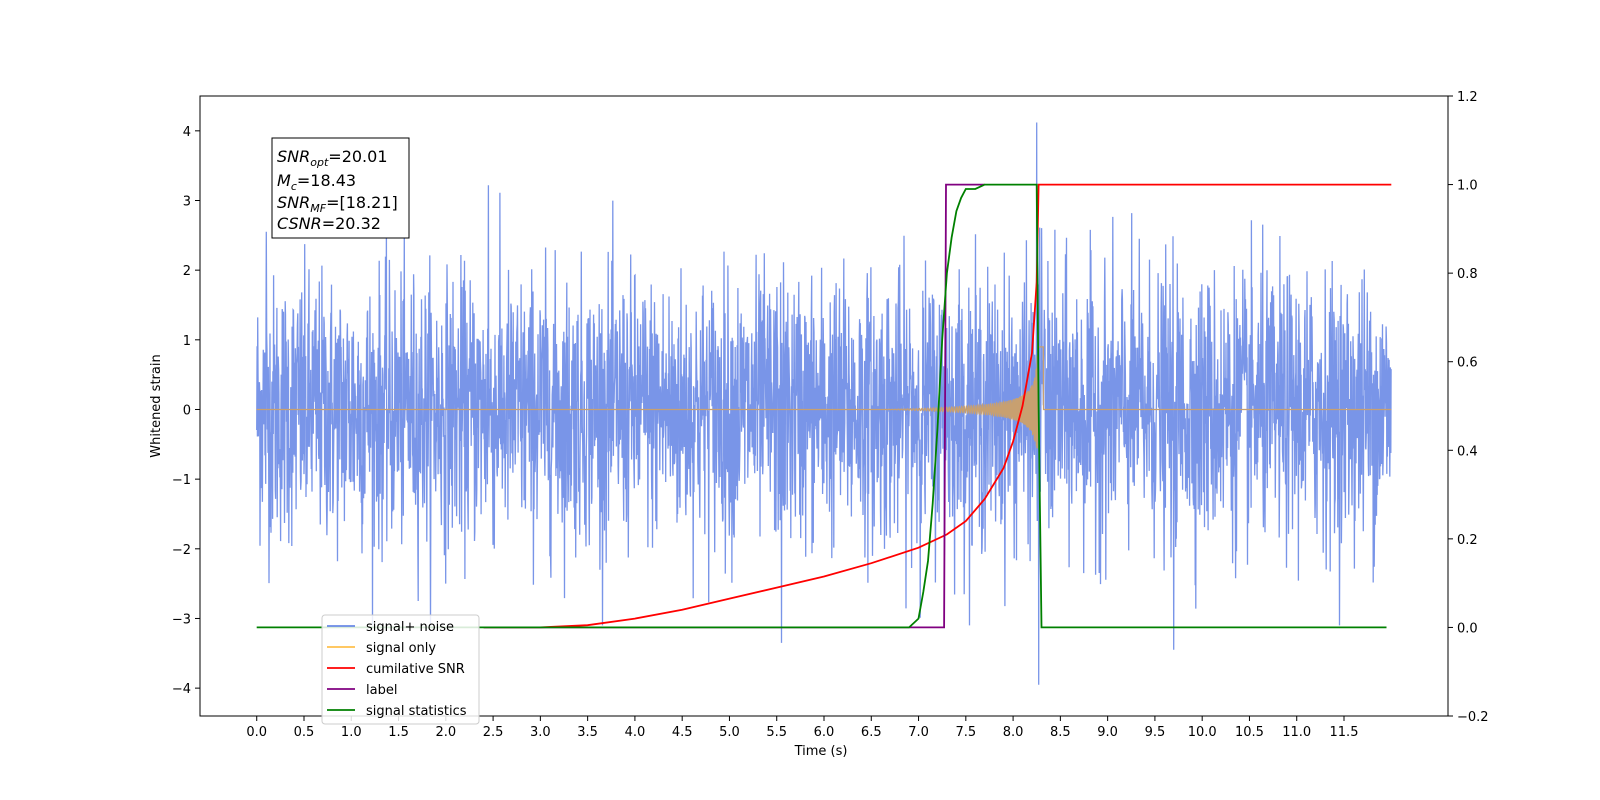  What do you see at coordinates (871, 732) in the screenshot?
I see `x-tick-label: 6.5` at bounding box center [871, 732].